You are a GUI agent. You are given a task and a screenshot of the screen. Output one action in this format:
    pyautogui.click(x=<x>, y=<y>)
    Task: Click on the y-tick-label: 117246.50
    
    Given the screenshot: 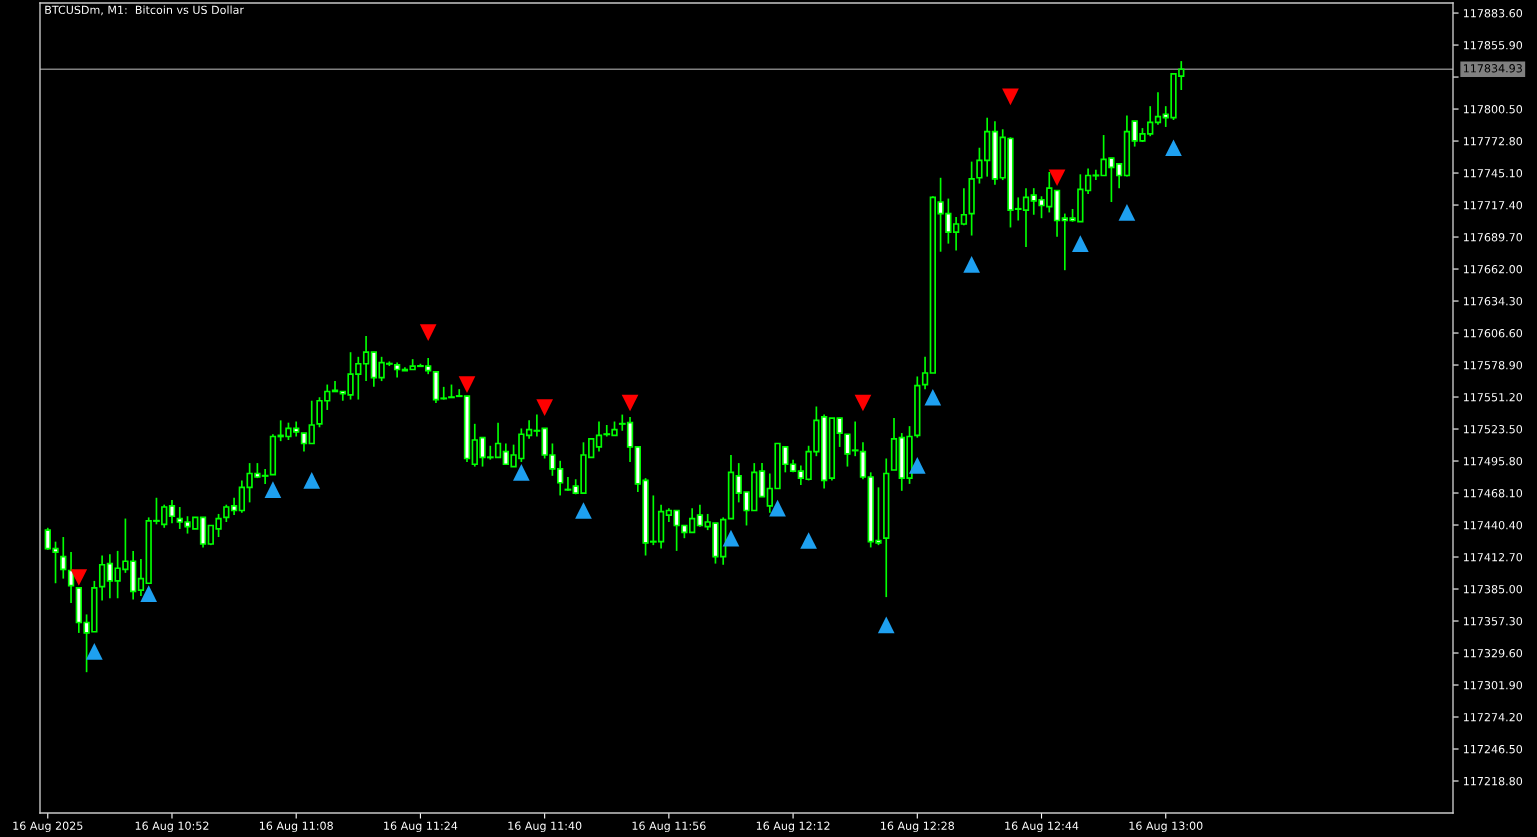 What is the action you would take?
    pyautogui.click(x=1493, y=749)
    